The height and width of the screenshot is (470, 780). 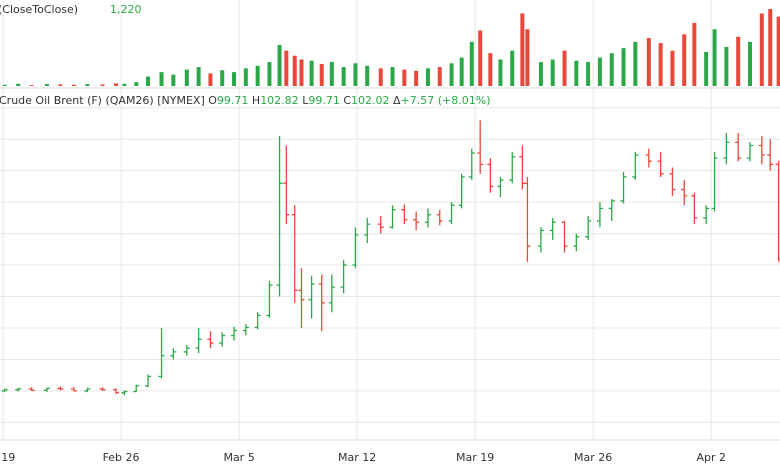 What do you see at coordinates (347, 100) in the screenshot?
I see `legend-field-label: C` at bounding box center [347, 100].